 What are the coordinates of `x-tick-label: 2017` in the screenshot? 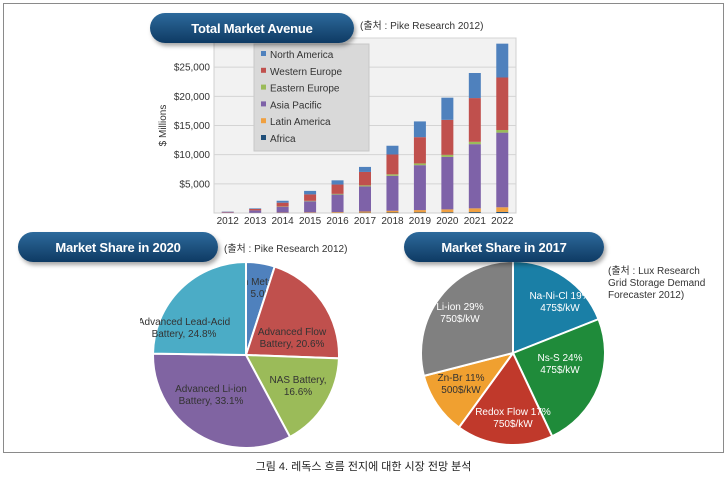 It's located at (365, 221).